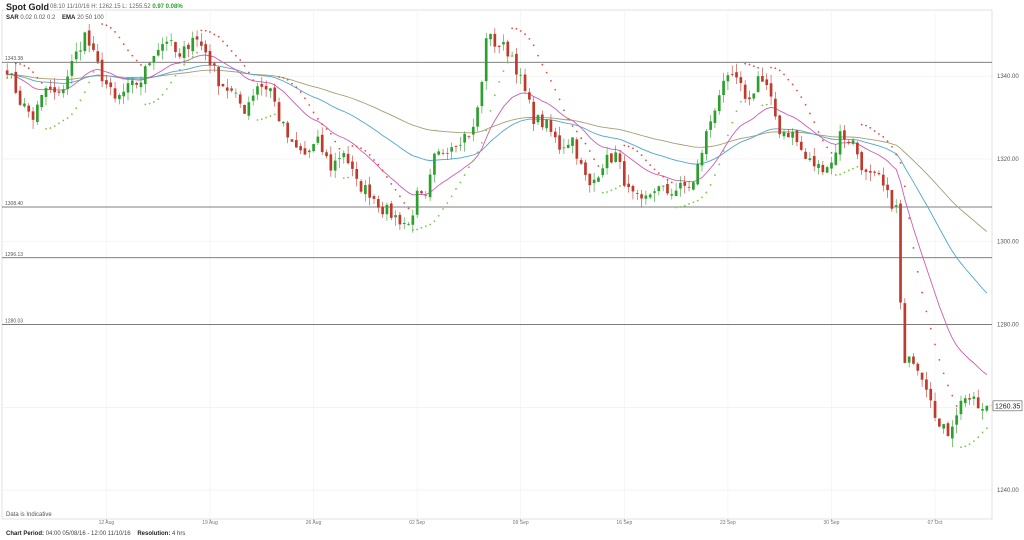 The width and height of the screenshot is (1024, 540). I want to click on quote-change: 0.97 0.08%, so click(167, 7).